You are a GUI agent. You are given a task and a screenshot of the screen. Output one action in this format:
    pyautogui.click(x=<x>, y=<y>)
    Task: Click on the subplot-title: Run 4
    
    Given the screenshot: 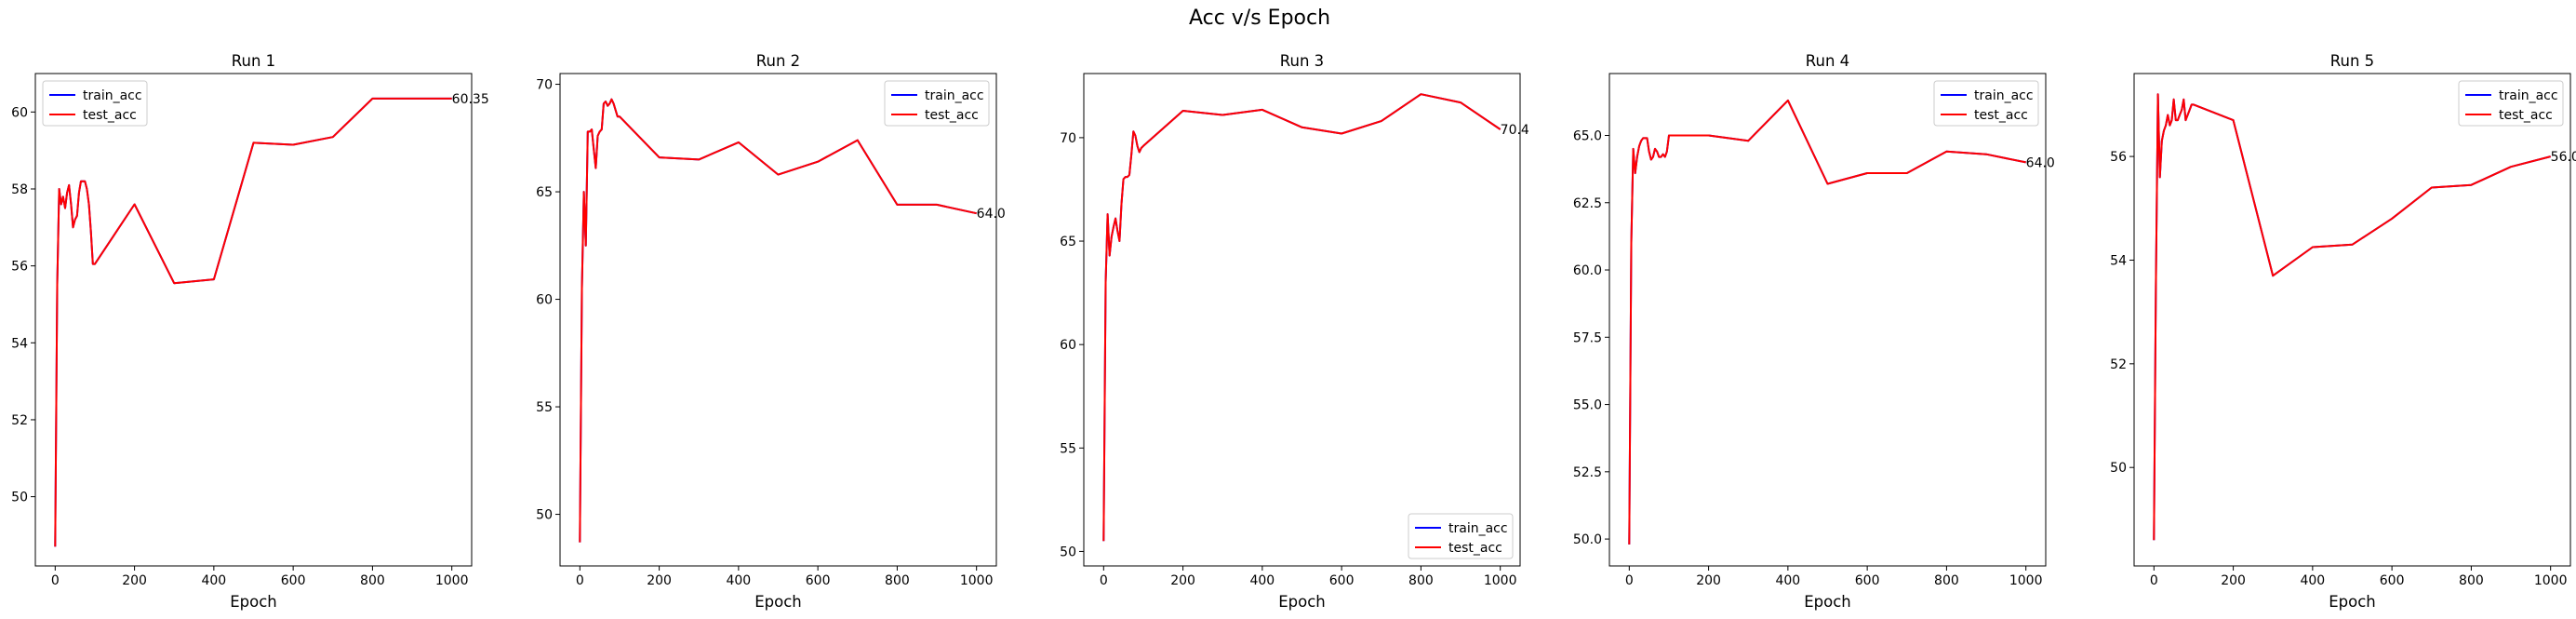 What is the action you would take?
    pyautogui.click(x=1827, y=61)
    